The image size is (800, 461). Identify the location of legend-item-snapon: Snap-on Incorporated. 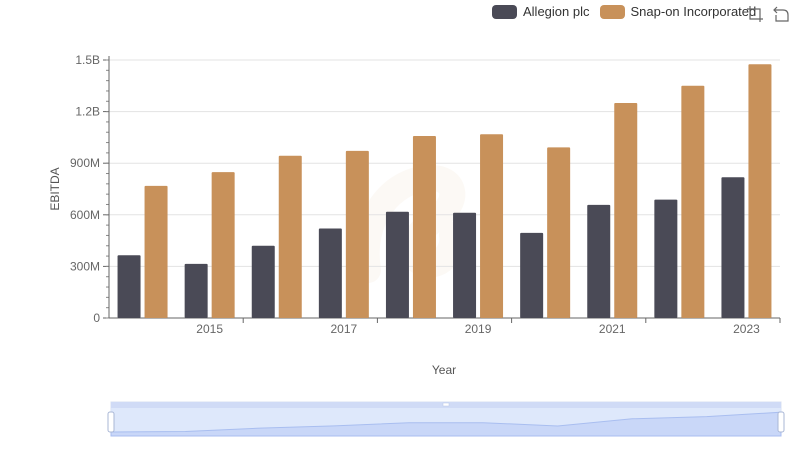
(678, 11).